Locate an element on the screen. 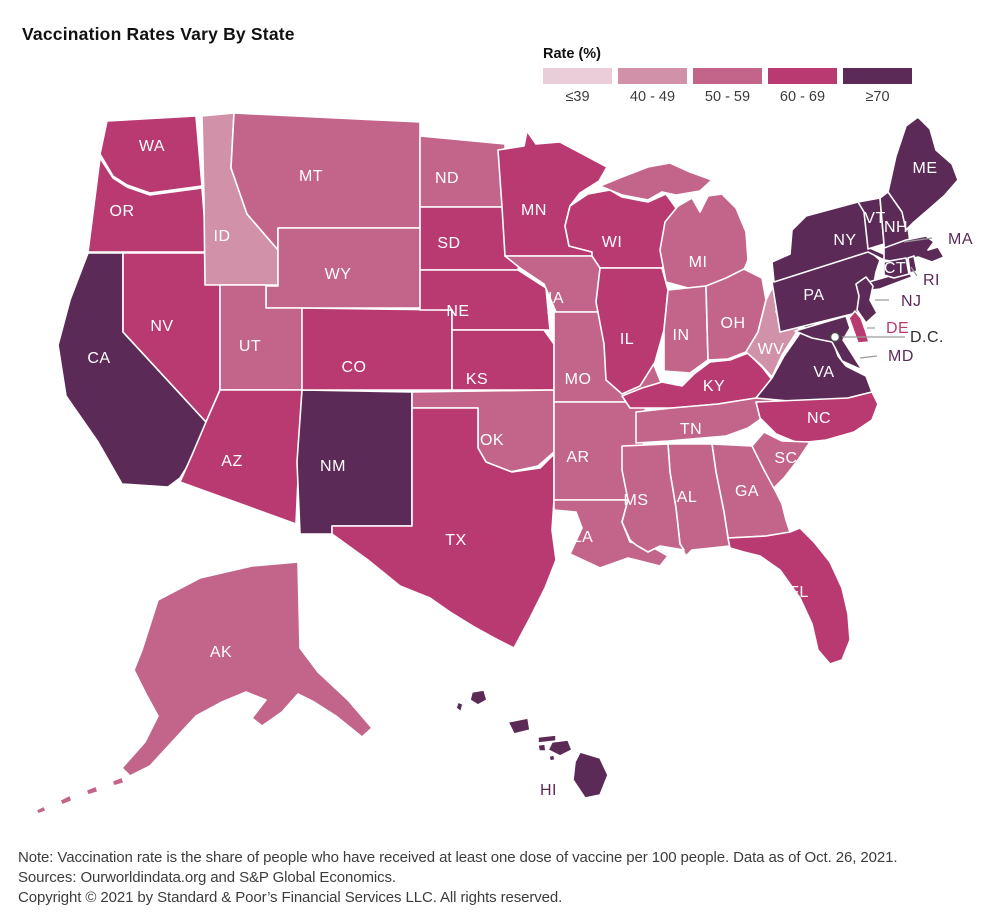  legend-bucket-3: 60 - 69 is located at coordinates (802, 86).